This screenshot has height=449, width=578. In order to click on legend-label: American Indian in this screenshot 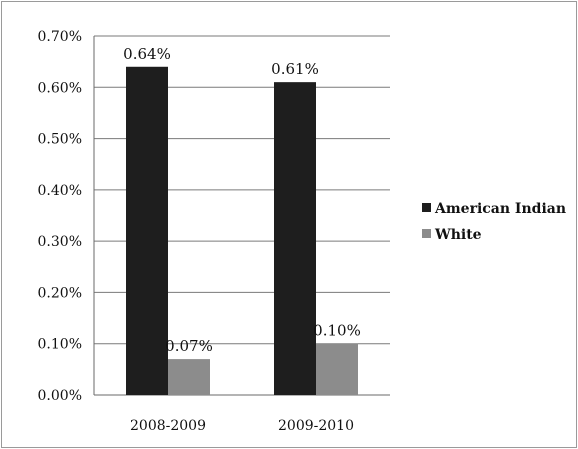, I will do `click(500, 209)`.